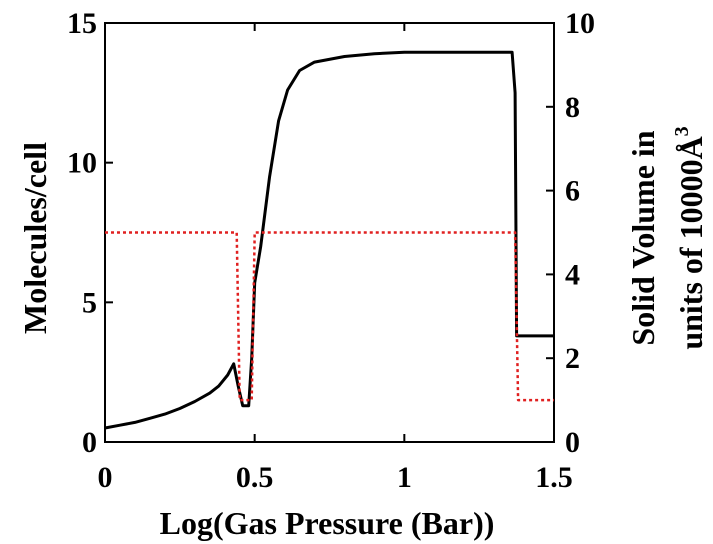  Describe the element at coordinates (82, 23) in the screenshot. I see `y-left-tick-label: 15` at that location.